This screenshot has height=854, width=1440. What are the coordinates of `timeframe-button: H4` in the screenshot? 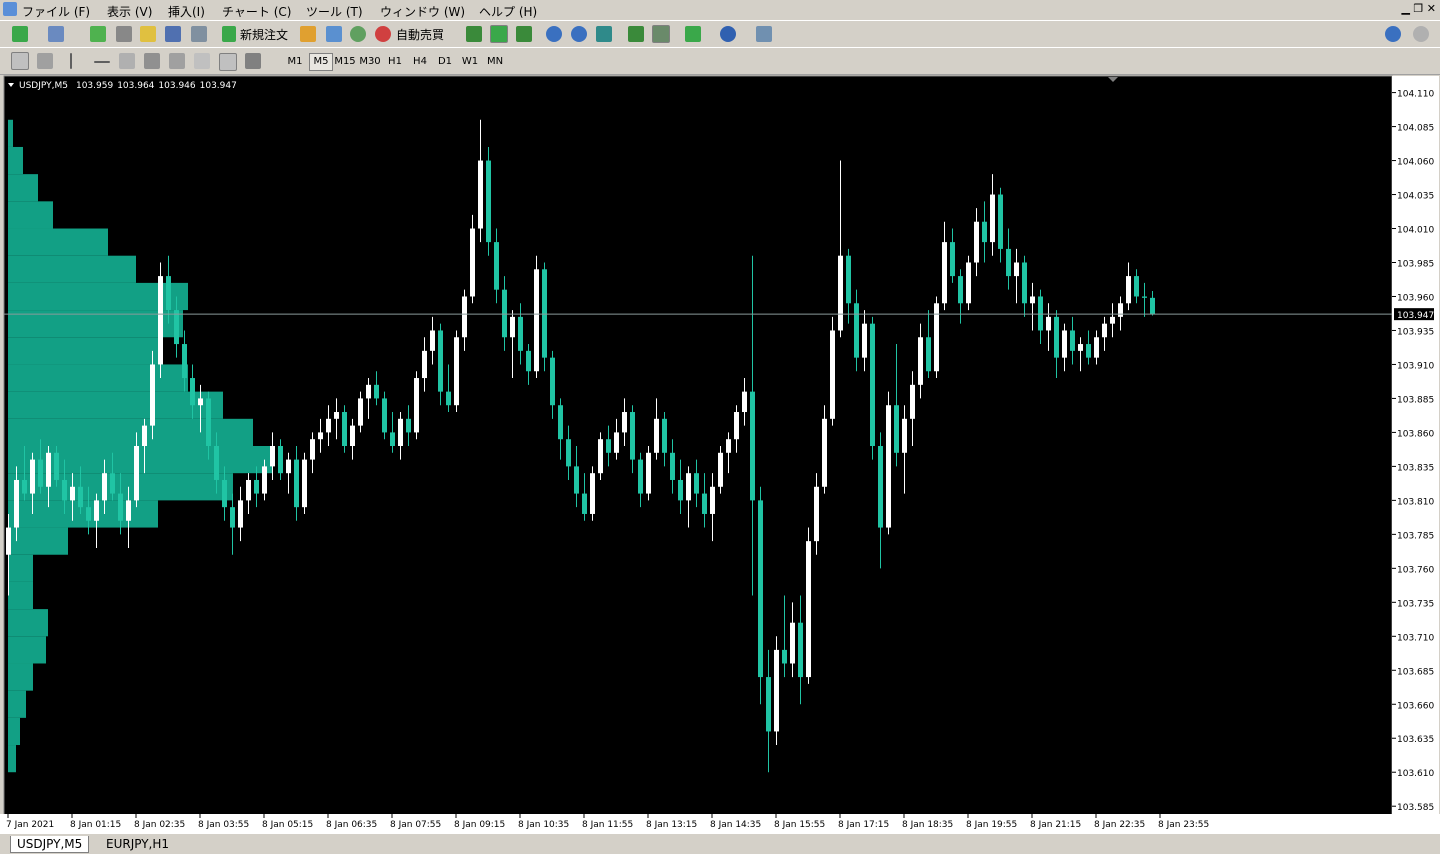 It's located at (420, 61).